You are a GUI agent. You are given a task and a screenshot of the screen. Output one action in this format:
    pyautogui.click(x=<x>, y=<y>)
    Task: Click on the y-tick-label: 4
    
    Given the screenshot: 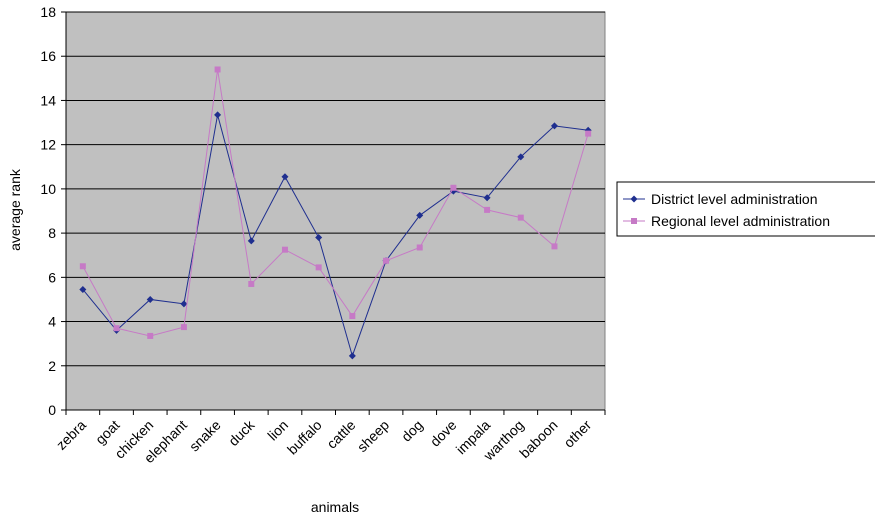 What is the action you would take?
    pyautogui.click(x=52, y=322)
    